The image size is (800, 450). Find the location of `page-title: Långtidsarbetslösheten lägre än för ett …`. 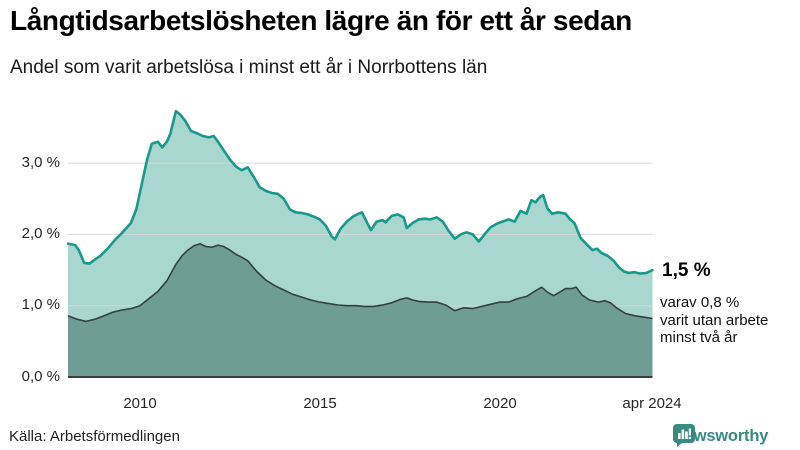

page-title: Långtidsarbetslösheten lägre än för ett … is located at coordinates (321, 20).